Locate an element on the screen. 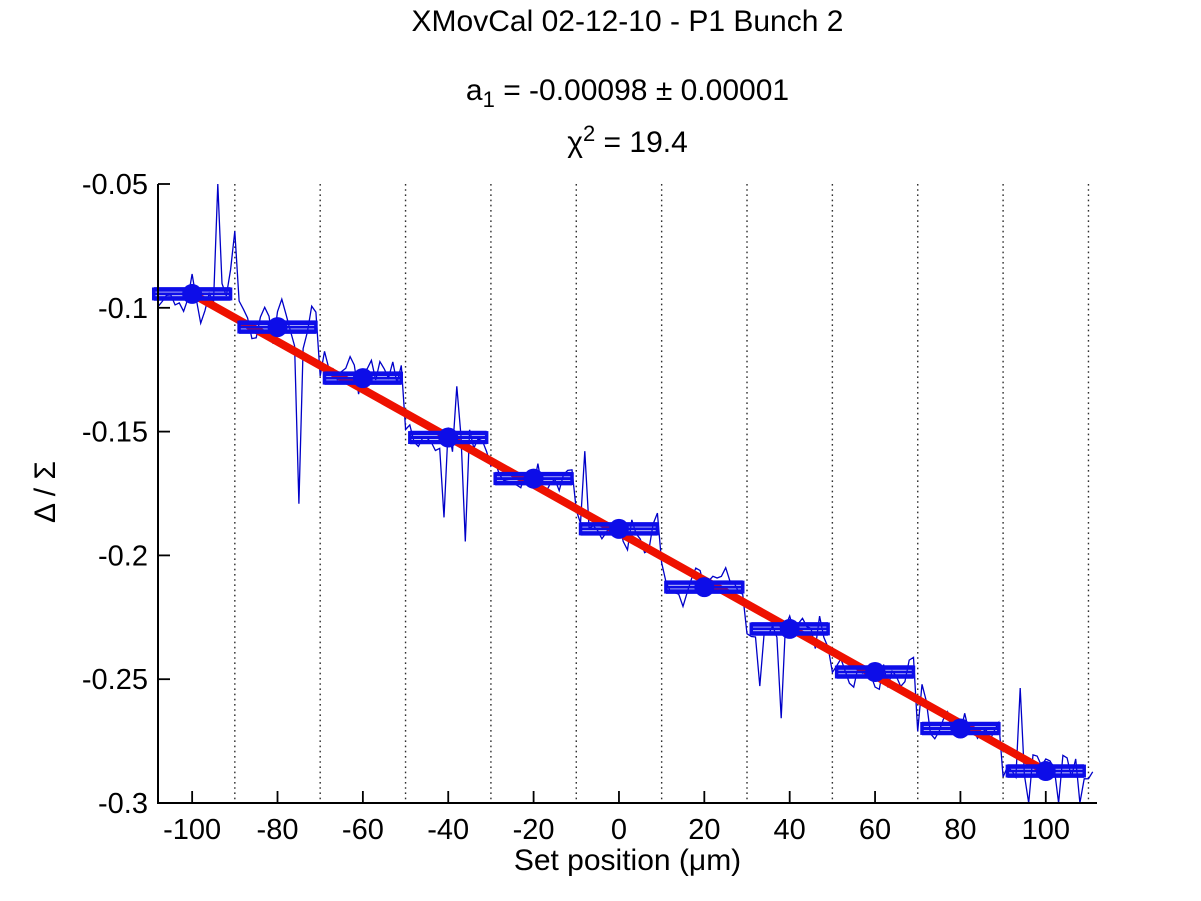 The image size is (1201, 901). x-tick-label: 60 is located at coordinates (875, 830).